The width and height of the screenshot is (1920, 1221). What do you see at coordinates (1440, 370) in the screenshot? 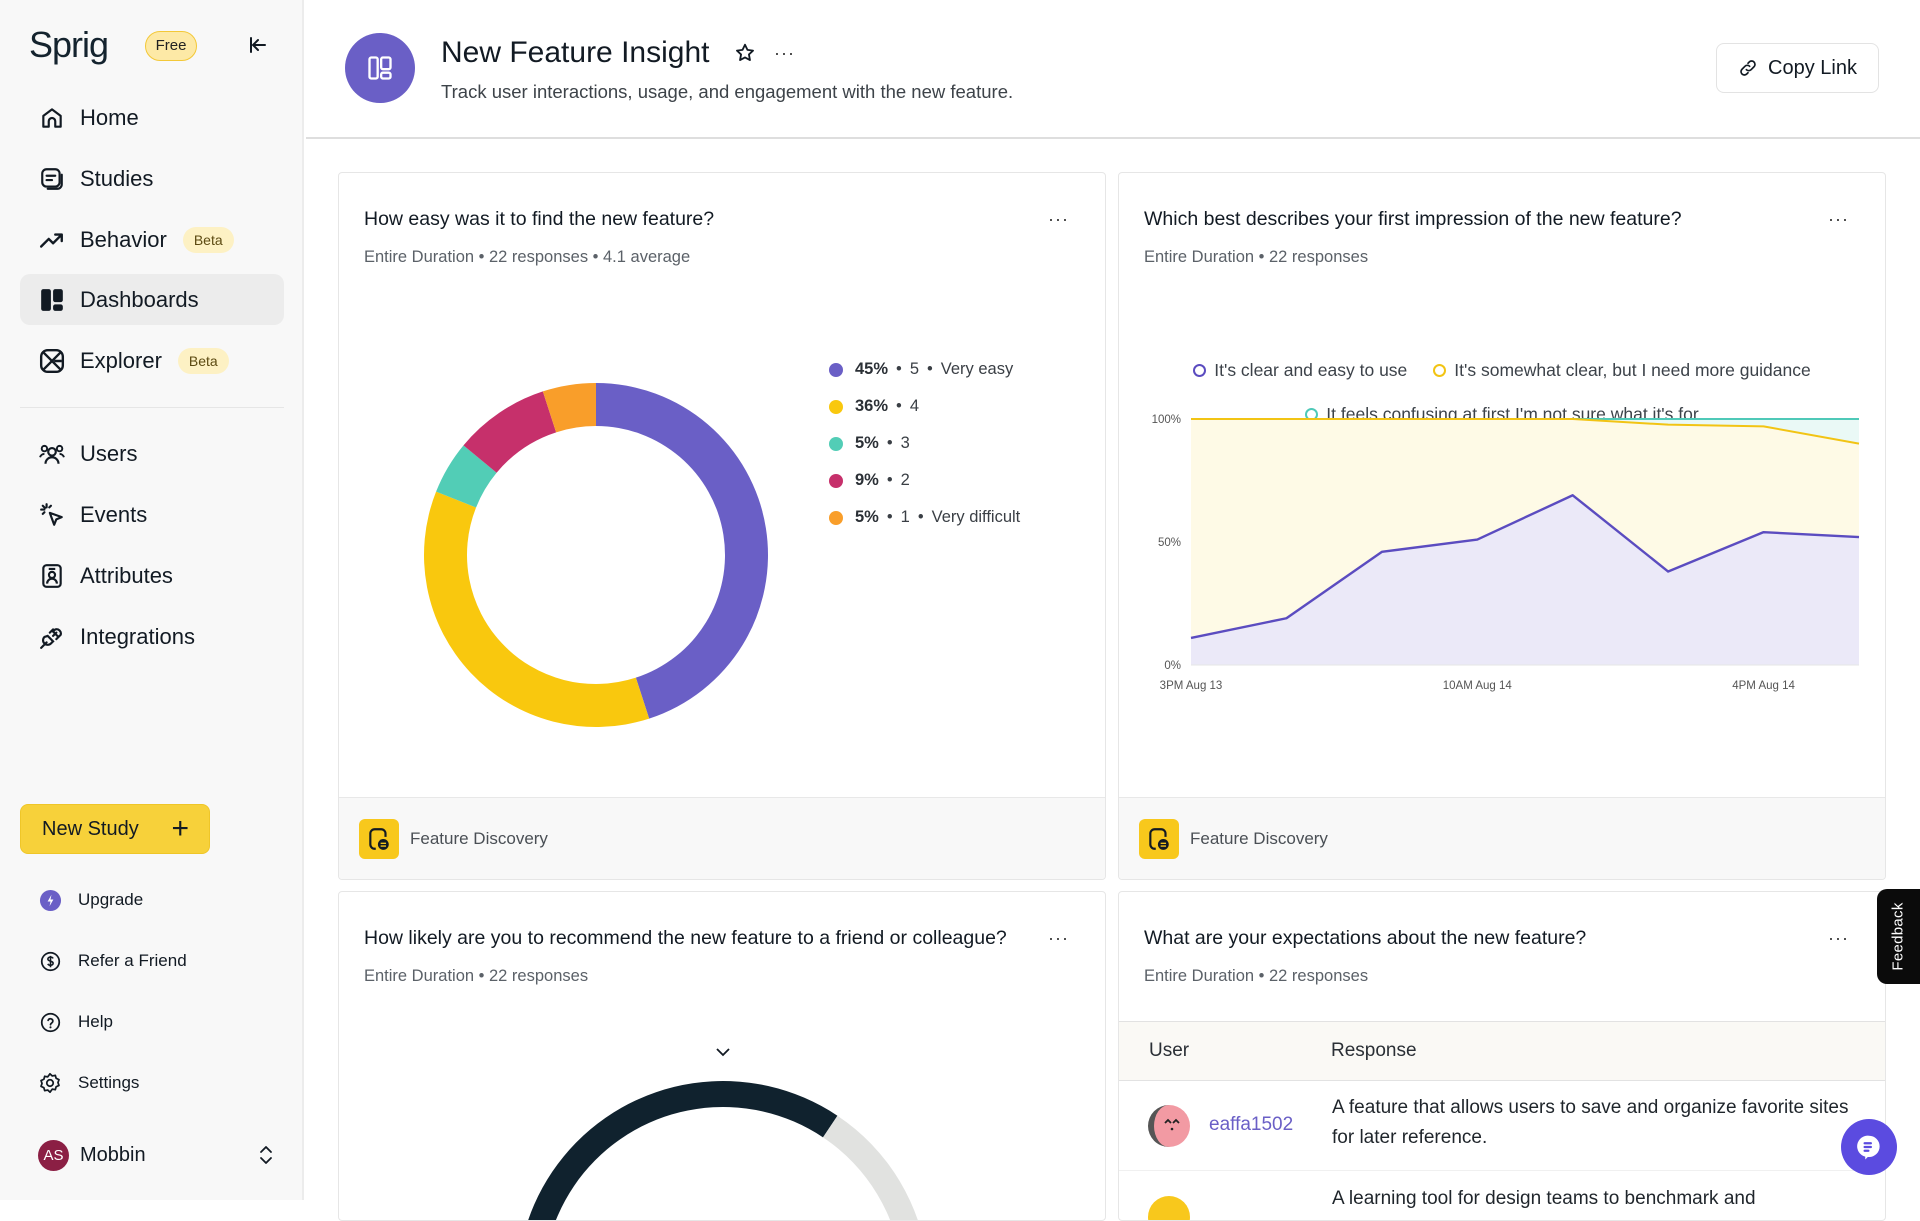
I see `legend-marker` at bounding box center [1440, 370].